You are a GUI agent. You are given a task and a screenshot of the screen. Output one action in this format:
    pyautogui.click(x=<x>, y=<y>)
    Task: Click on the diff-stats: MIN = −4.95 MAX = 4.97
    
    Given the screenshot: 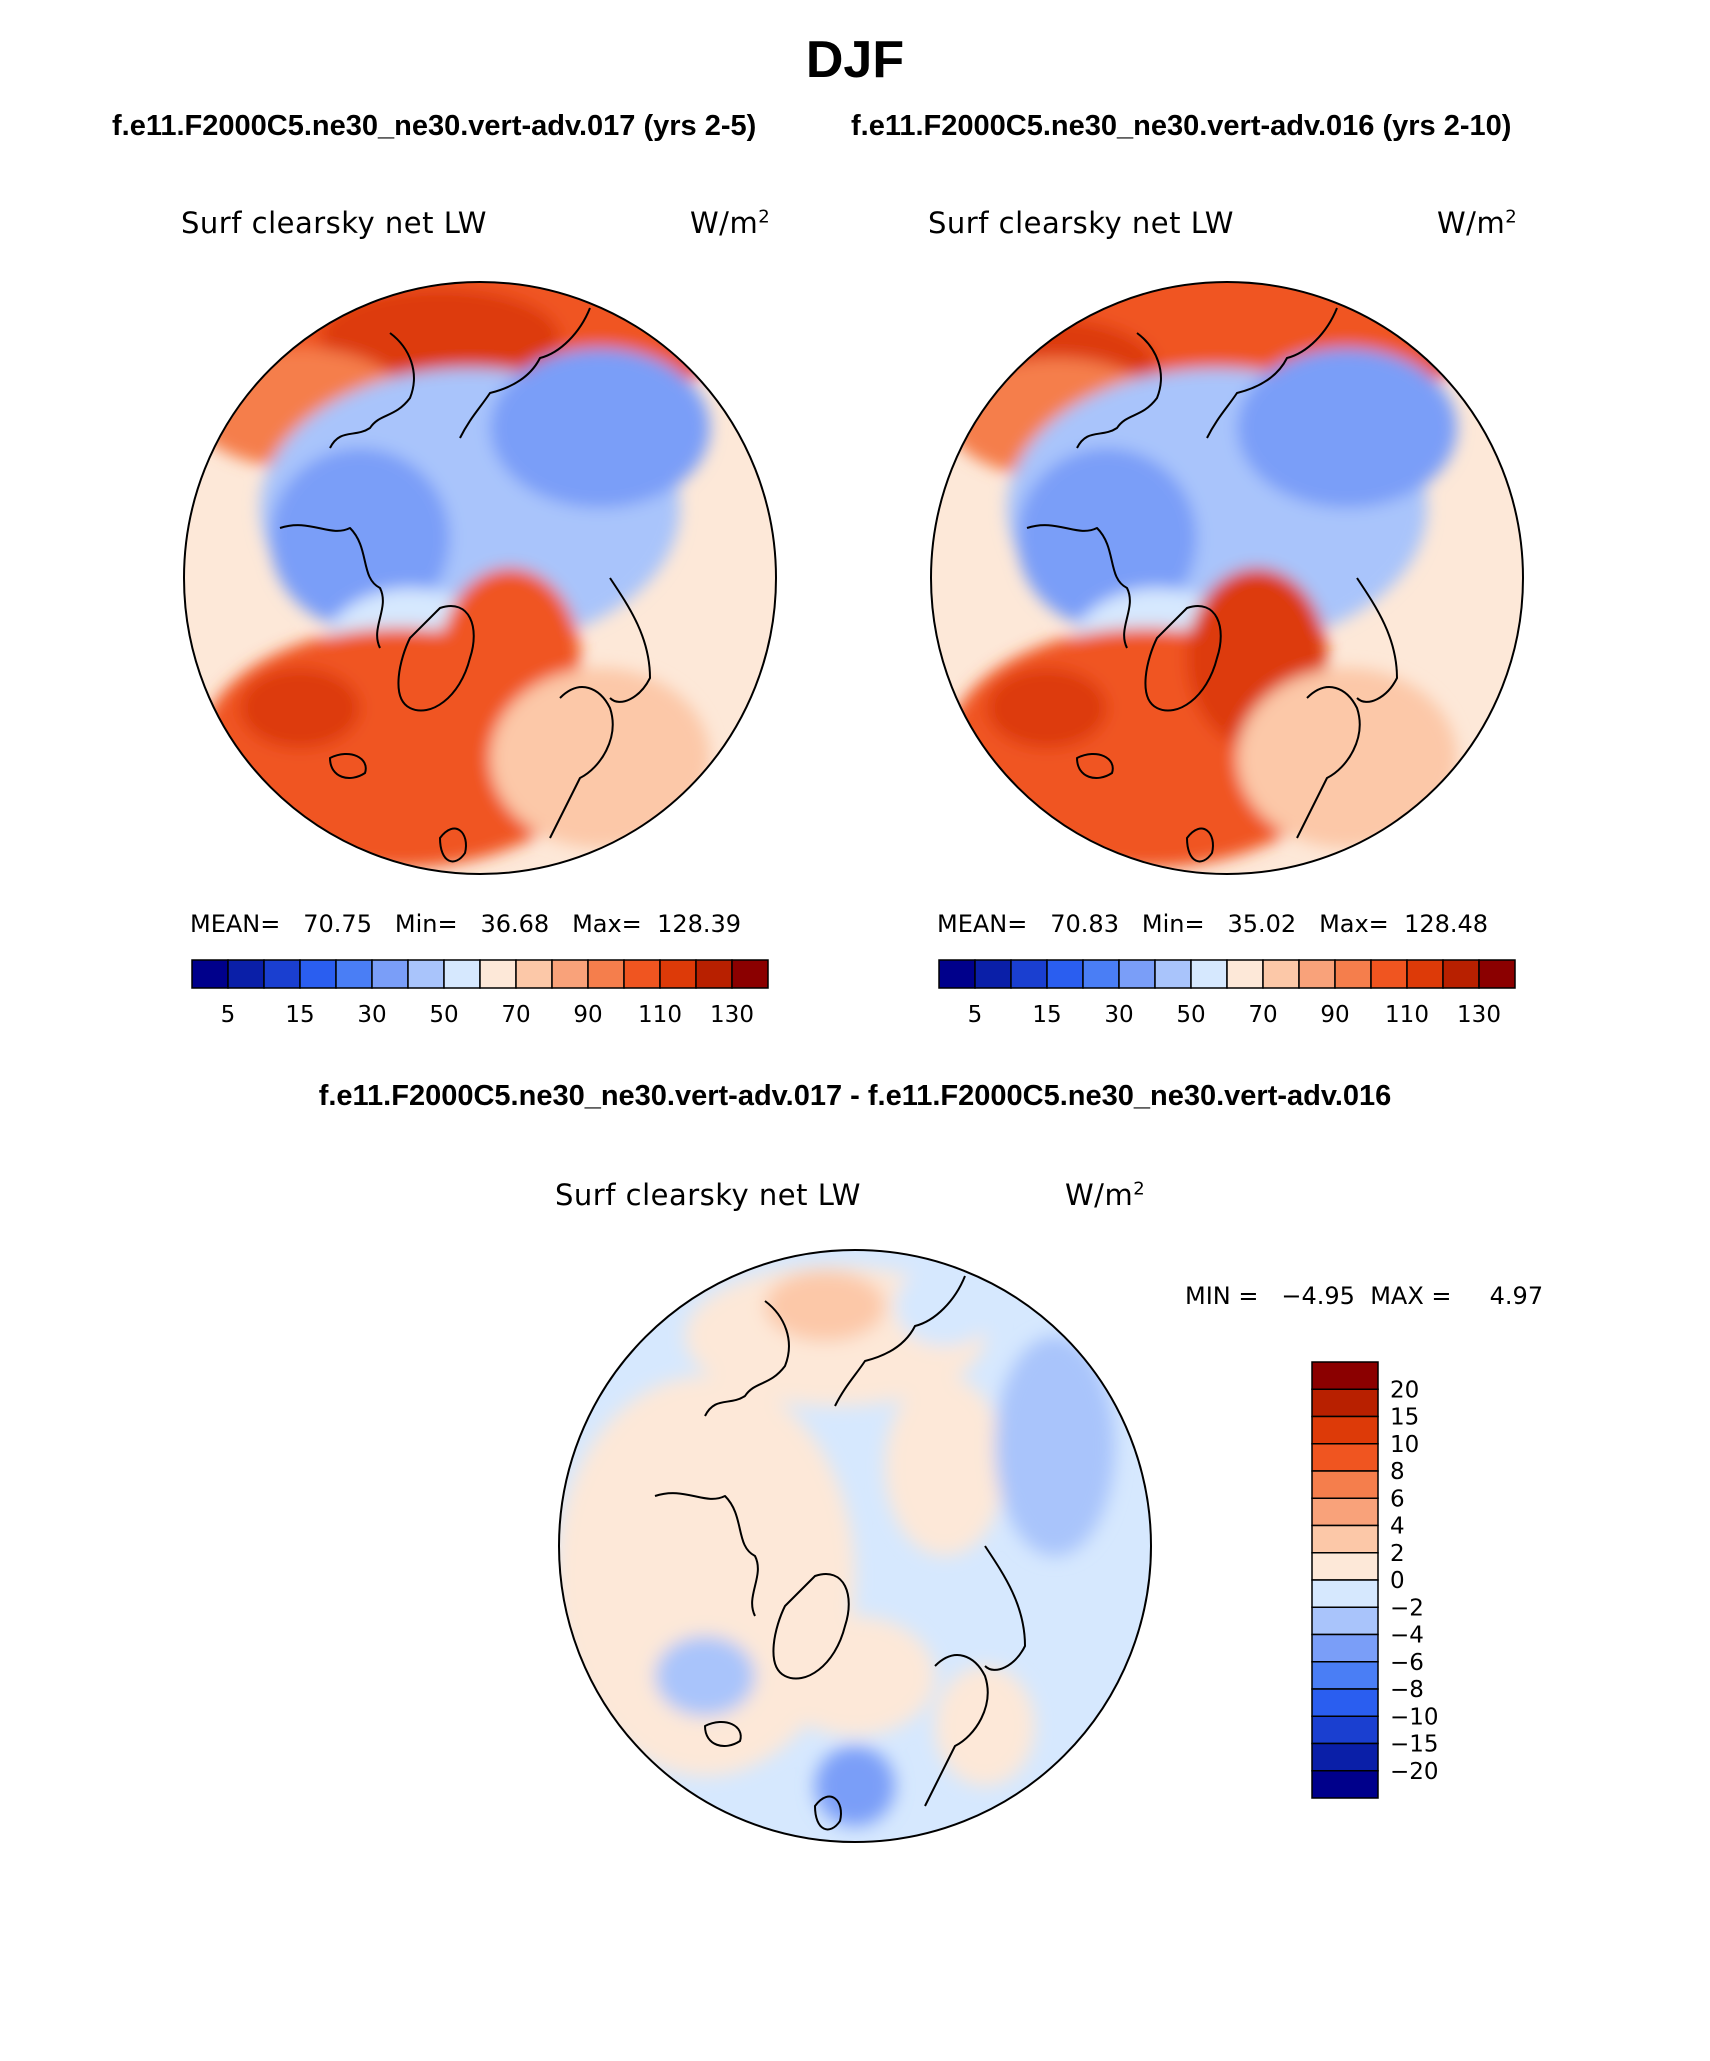 What is the action you would take?
    pyautogui.click(x=1364, y=1296)
    